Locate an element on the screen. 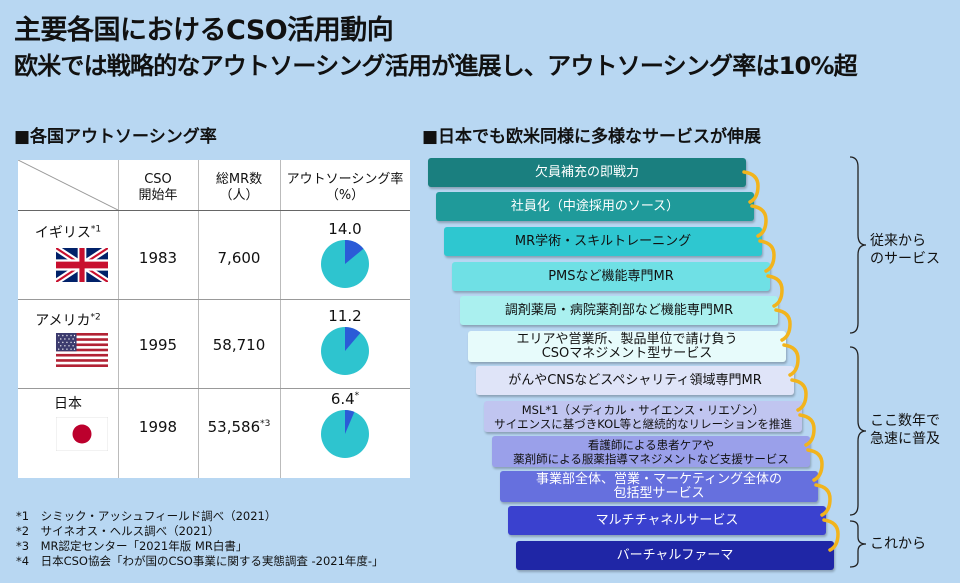  group-label-traditional: 従来から のサービス is located at coordinates (905, 250).